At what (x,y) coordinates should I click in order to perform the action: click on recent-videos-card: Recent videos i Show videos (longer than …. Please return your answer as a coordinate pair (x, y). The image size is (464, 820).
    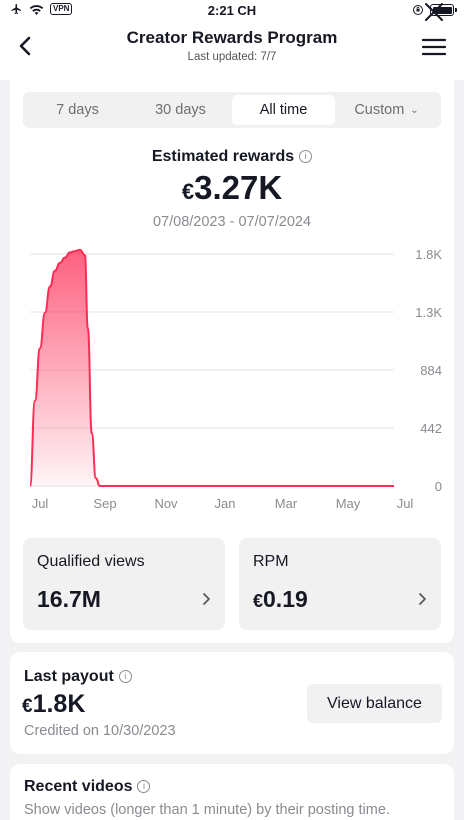
    Looking at the image, I should click on (232, 792).